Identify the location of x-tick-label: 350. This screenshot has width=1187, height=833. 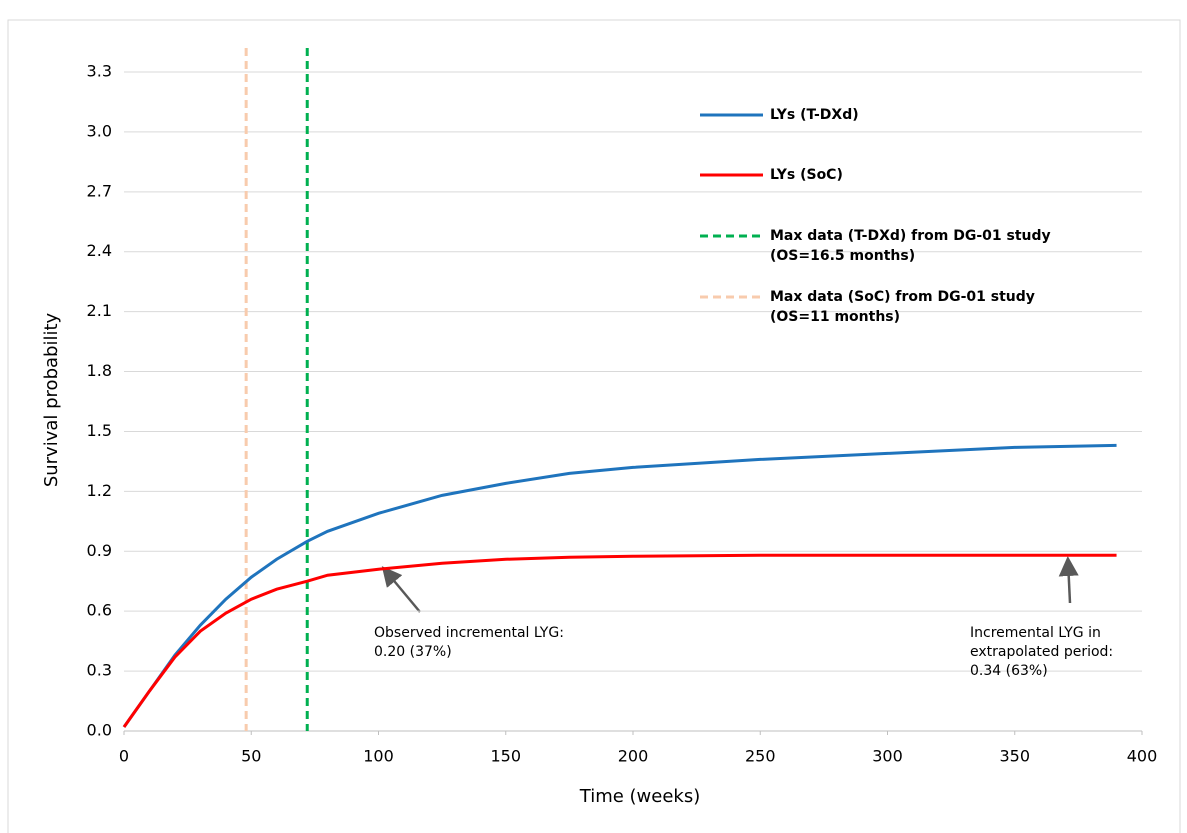
(1014, 756).